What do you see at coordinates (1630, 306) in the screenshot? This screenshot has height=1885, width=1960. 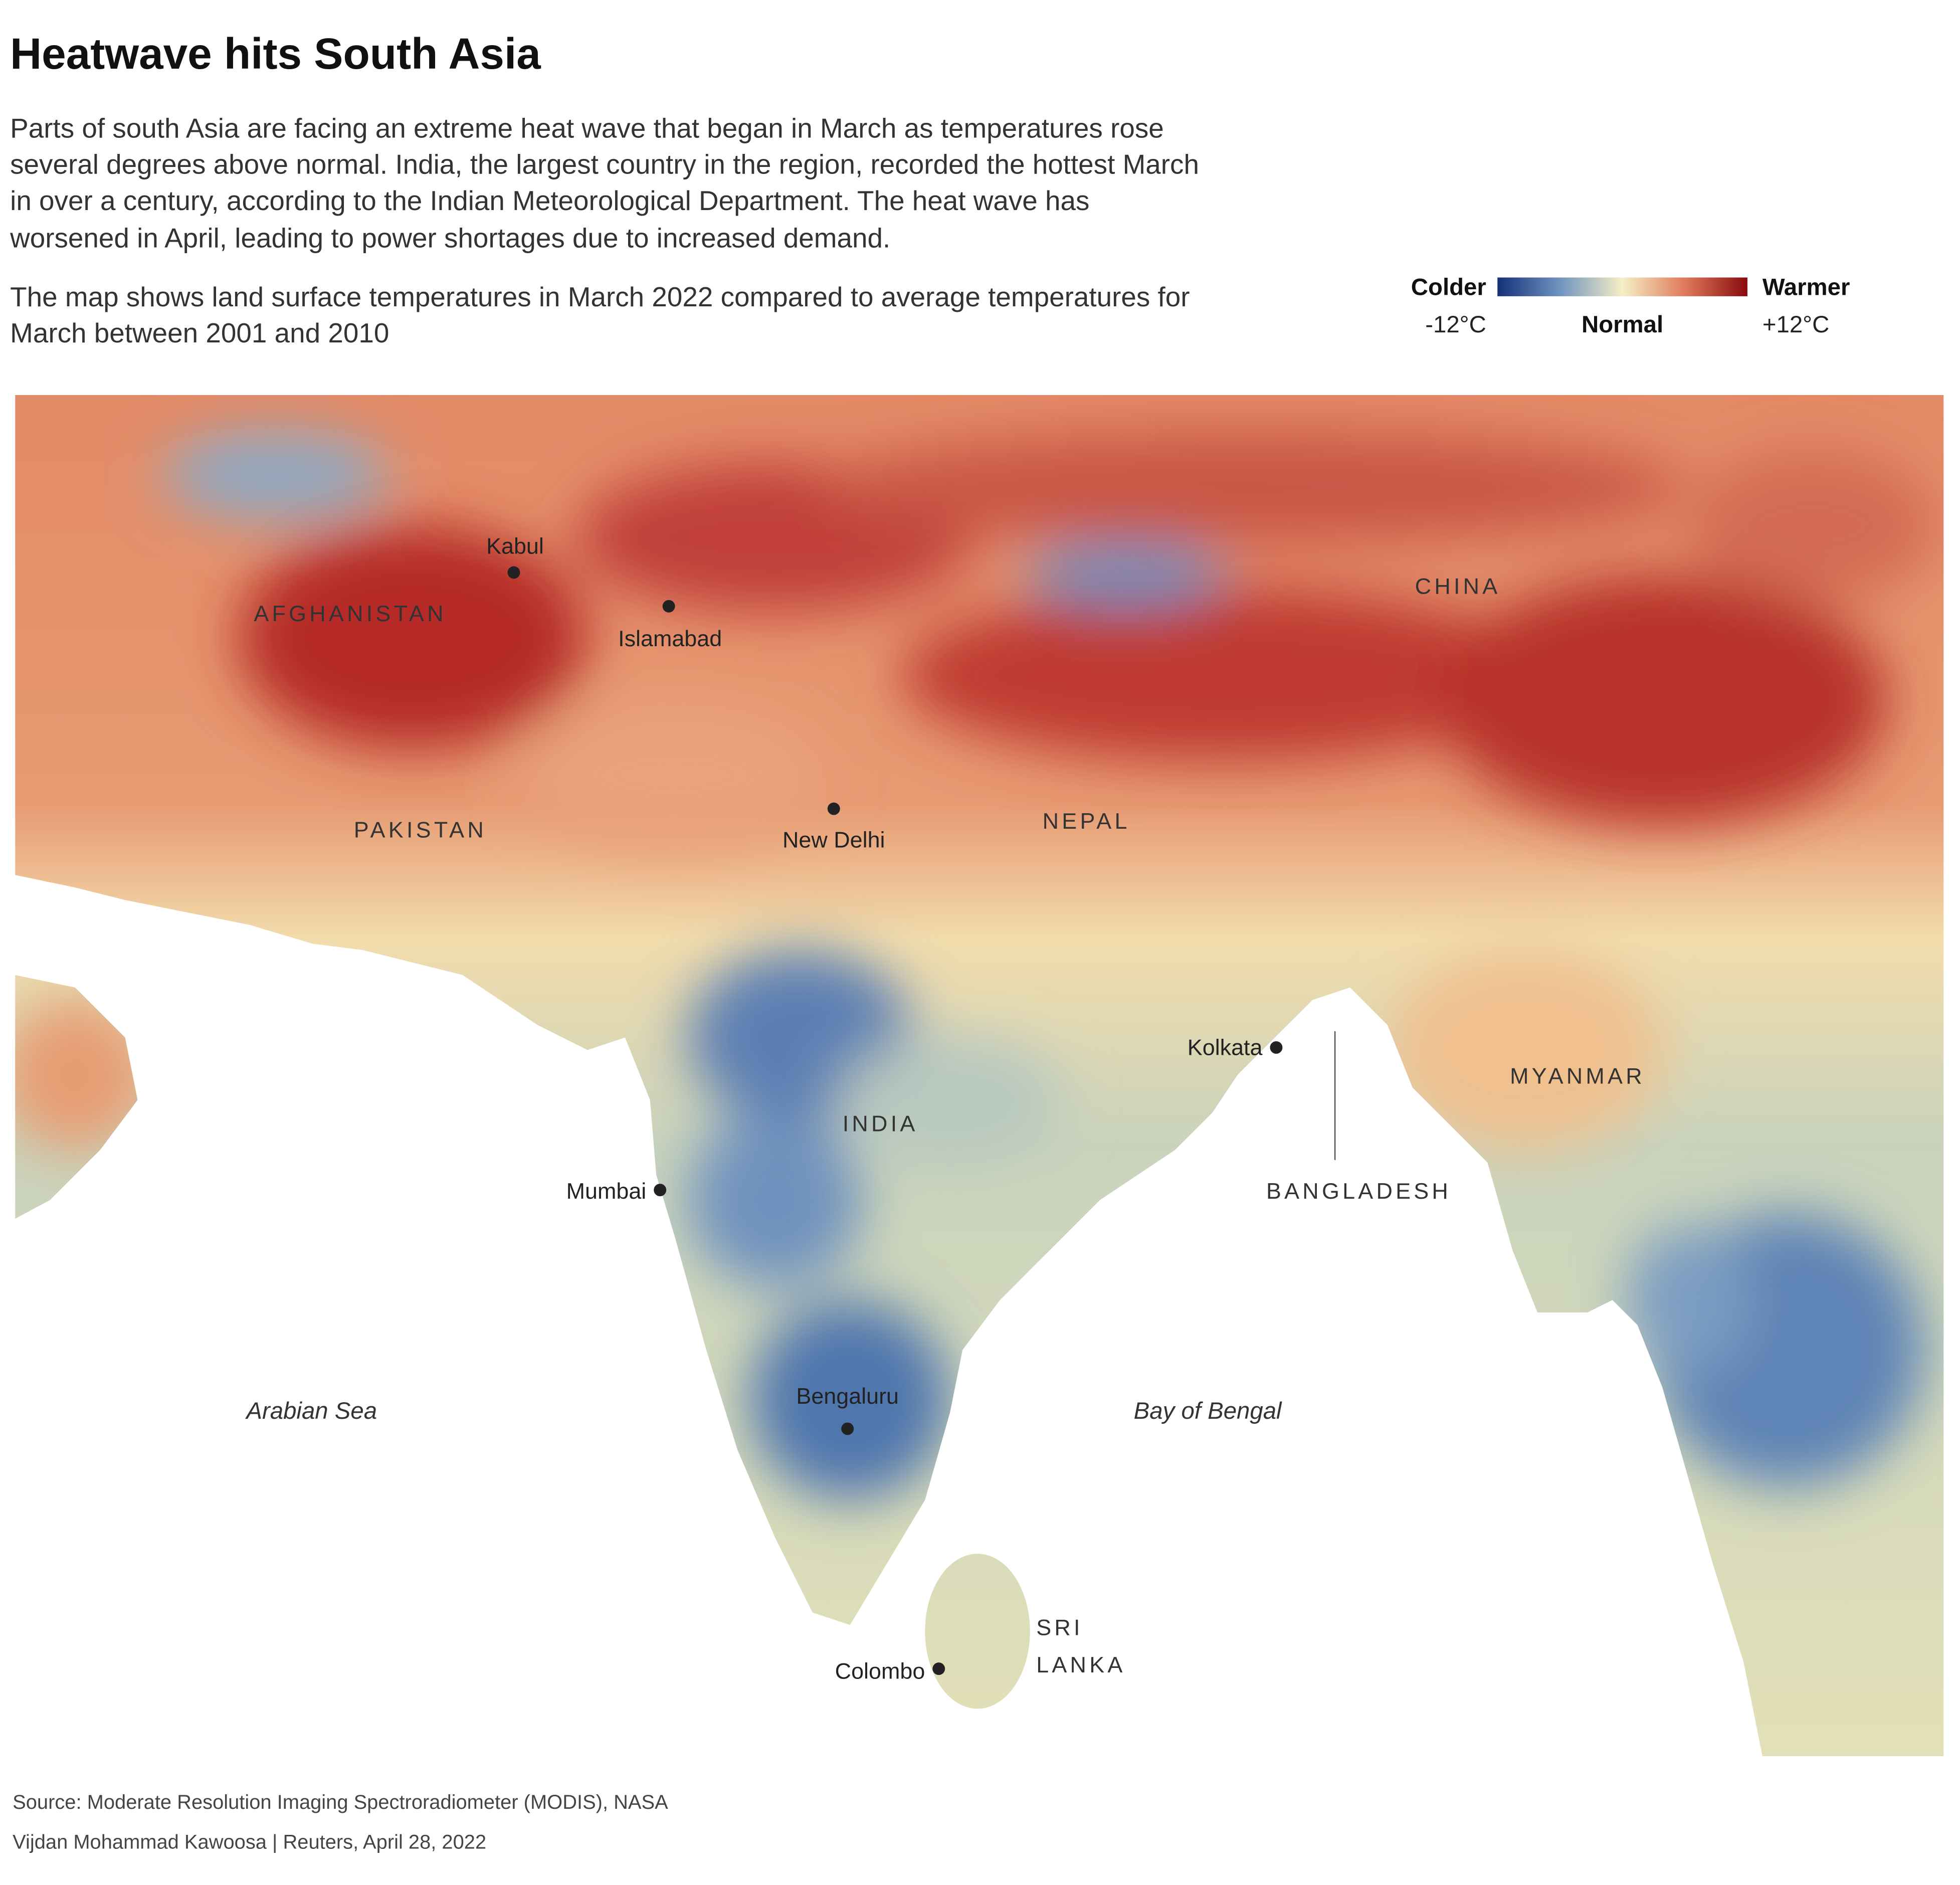 I see `legend: Colder Warmer -12°C Normal +12°C` at bounding box center [1630, 306].